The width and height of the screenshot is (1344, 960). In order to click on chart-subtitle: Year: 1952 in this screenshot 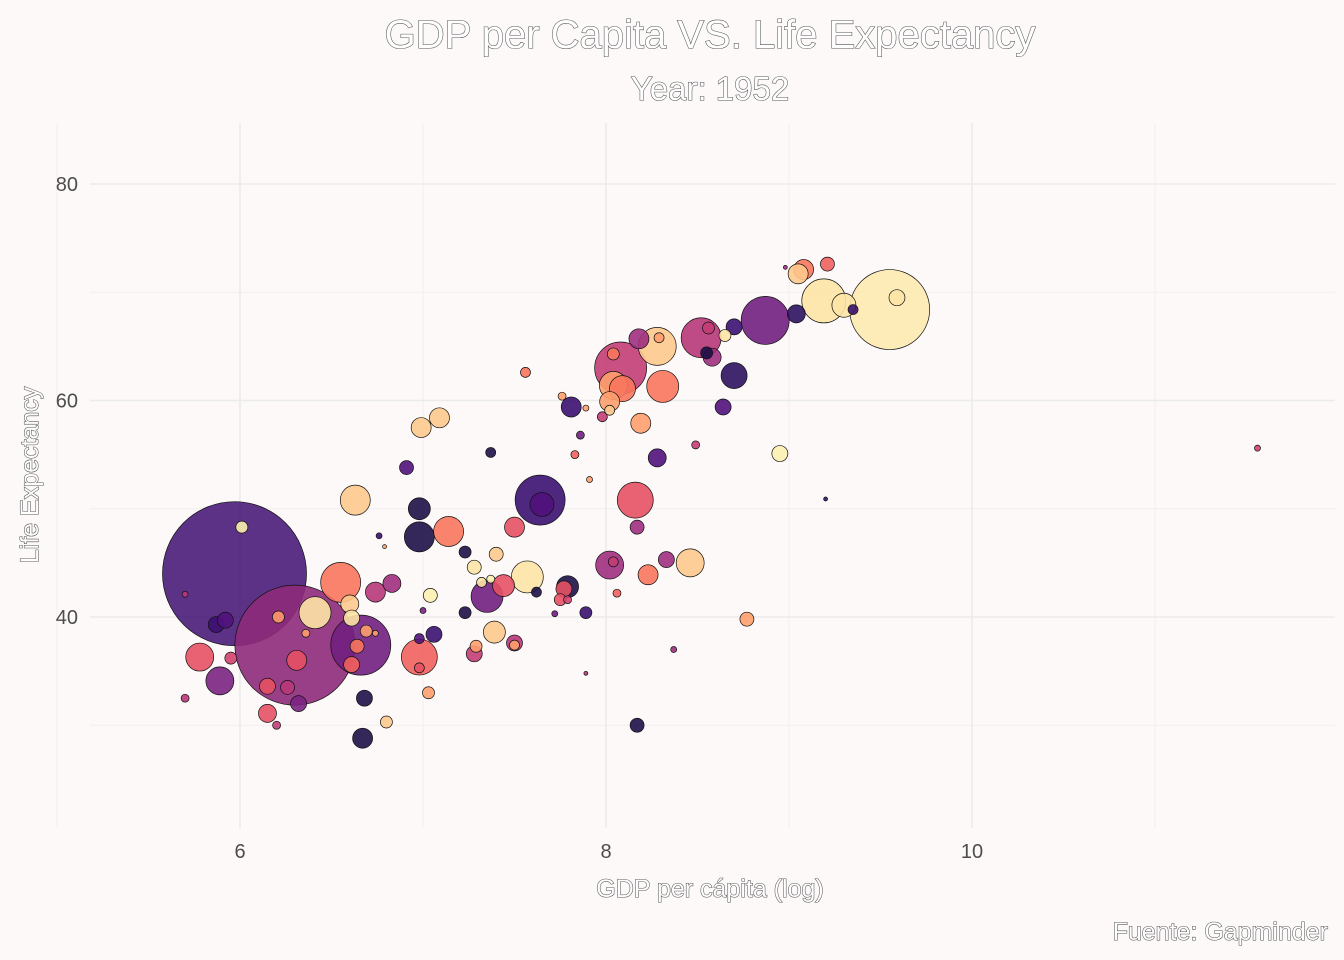, I will do `click(710, 88)`.